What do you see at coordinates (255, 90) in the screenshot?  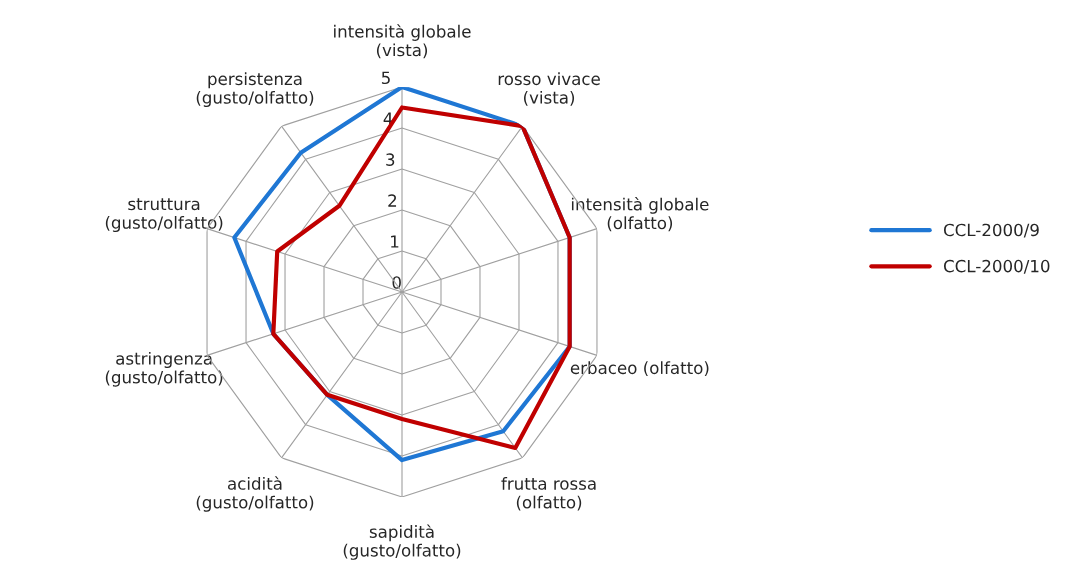 I see `spoke-label: persistenza (gusto/olfatto)` at bounding box center [255, 90].